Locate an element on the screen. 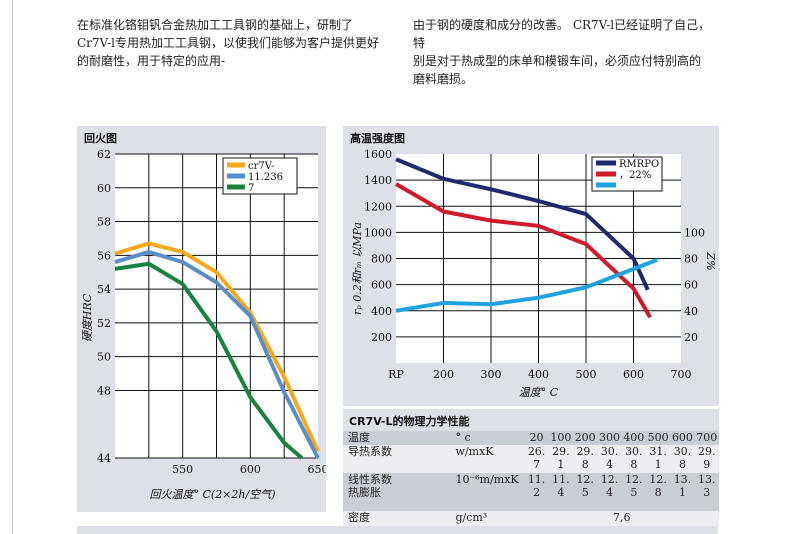 This screenshot has height=534, width=795. x-tick-label: 550 is located at coordinates (182, 469).